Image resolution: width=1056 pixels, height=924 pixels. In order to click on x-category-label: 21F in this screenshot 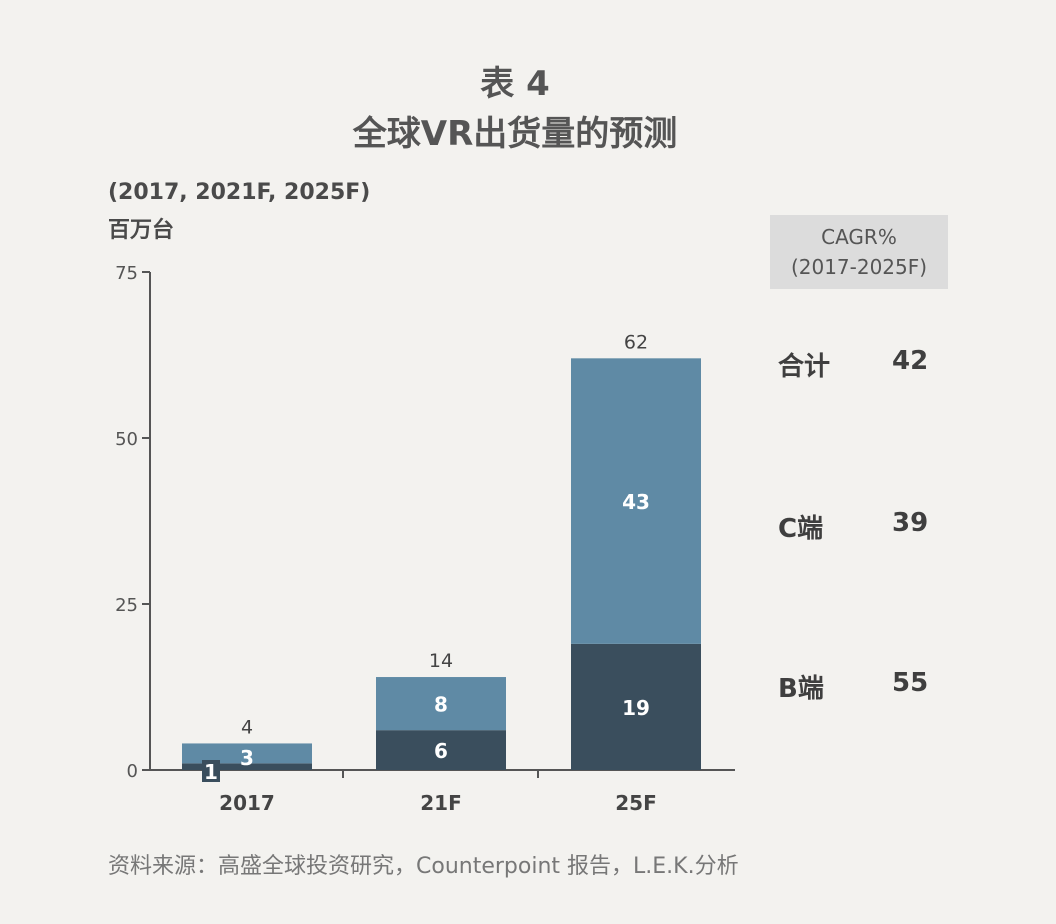, I will do `click(441, 803)`.